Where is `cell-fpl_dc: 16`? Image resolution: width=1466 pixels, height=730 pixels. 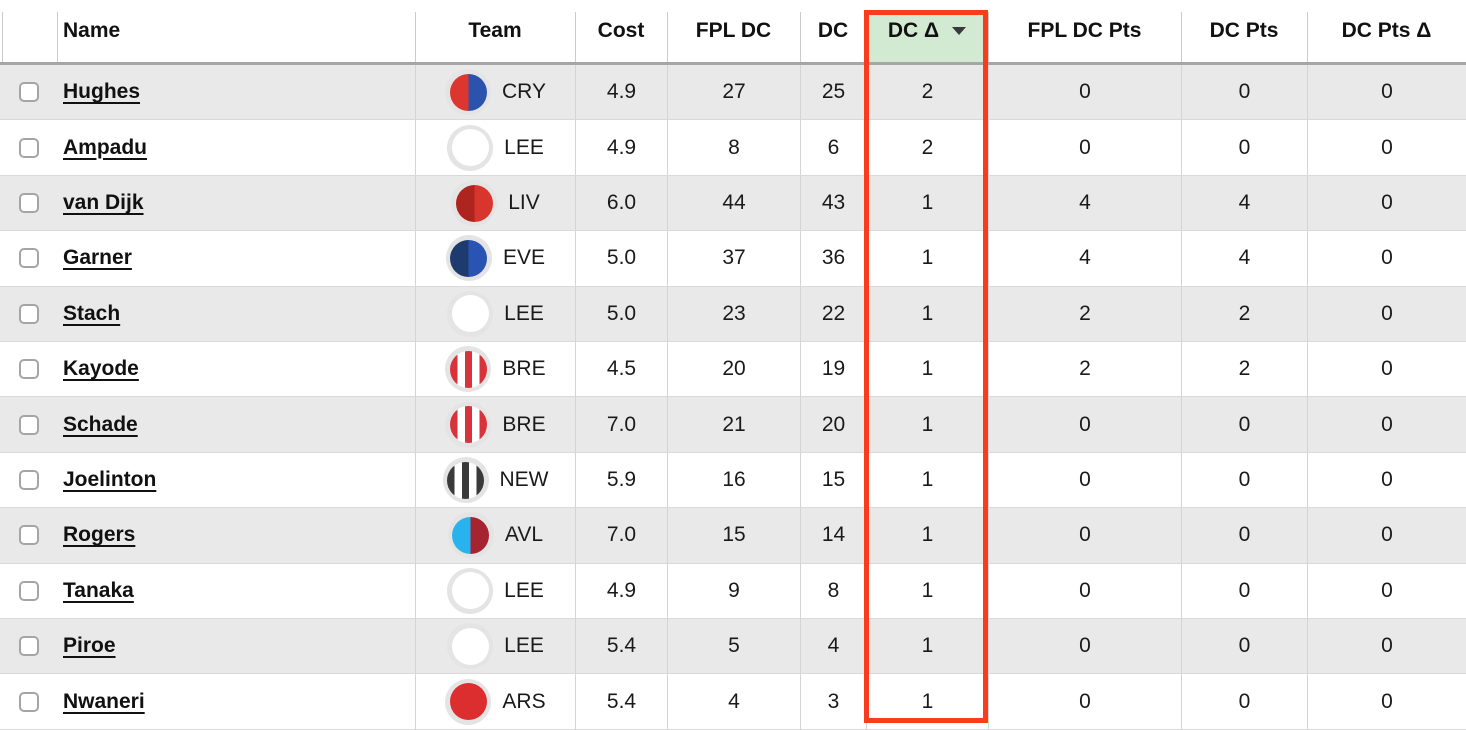
cell-fpl_dc: 16 is located at coordinates (734, 480).